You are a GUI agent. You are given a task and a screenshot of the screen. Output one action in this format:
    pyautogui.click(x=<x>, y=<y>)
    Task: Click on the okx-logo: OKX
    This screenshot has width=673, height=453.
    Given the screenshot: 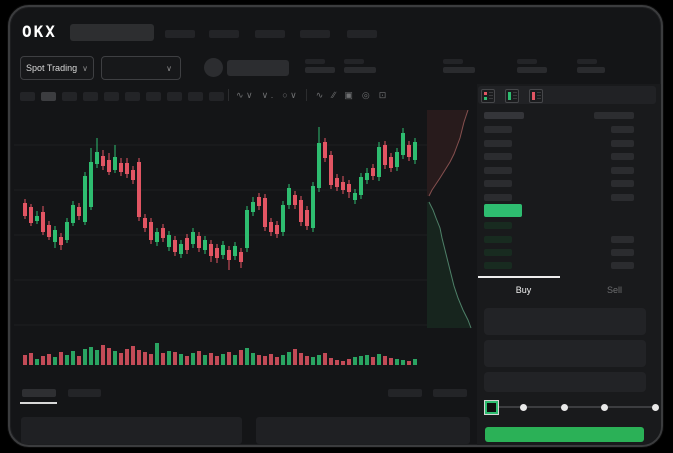 What is the action you would take?
    pyautogui.click(x=39, y=31)
    